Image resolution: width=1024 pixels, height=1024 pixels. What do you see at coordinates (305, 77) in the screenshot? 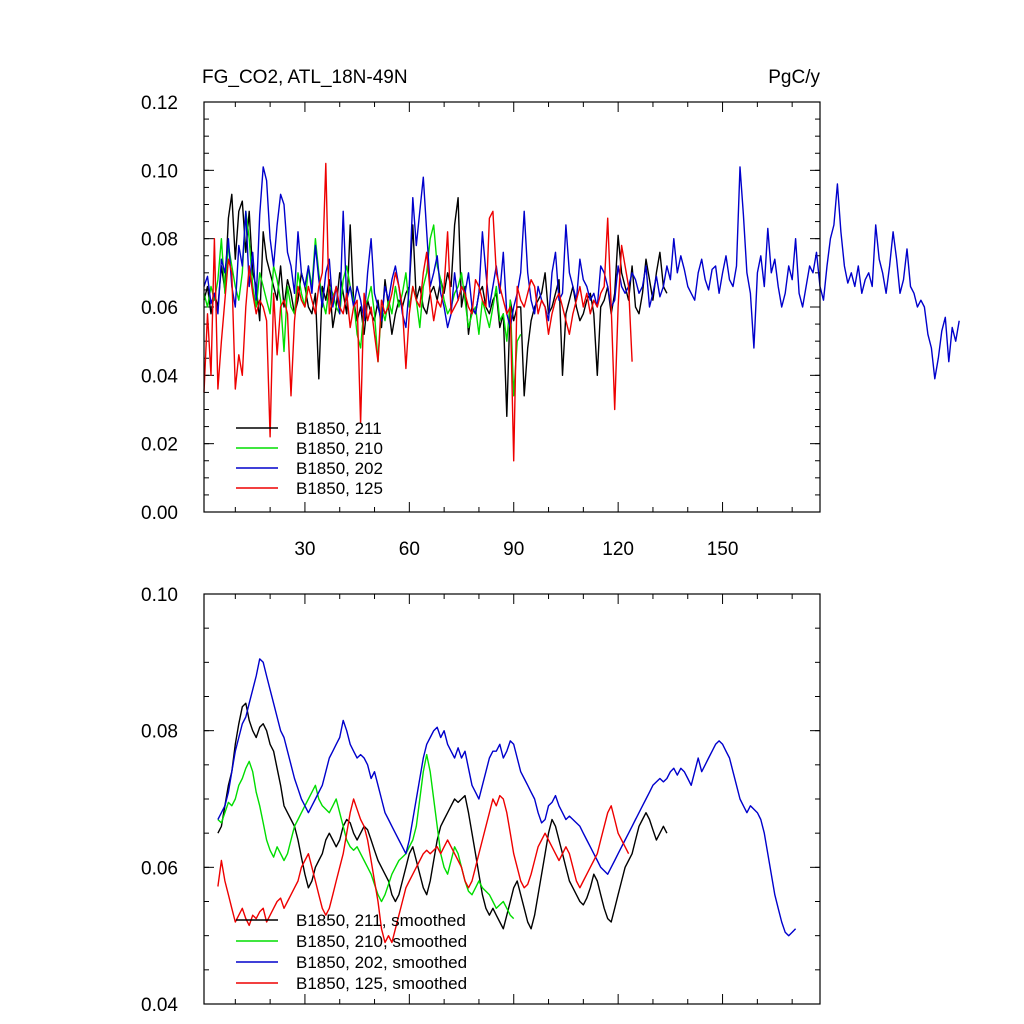
I see `top-panel-title: FG_CO2, ATL_18N-49N` at bounding box center [305, 77].